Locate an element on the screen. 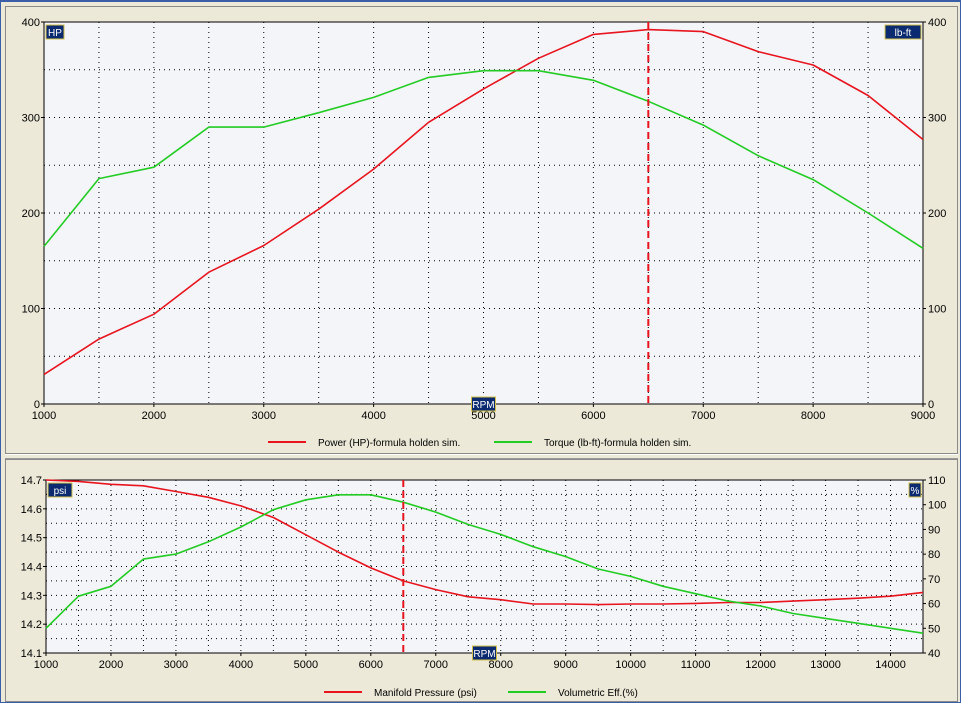  y-right-tick-label: 60 is located at coordinates (934, 605).